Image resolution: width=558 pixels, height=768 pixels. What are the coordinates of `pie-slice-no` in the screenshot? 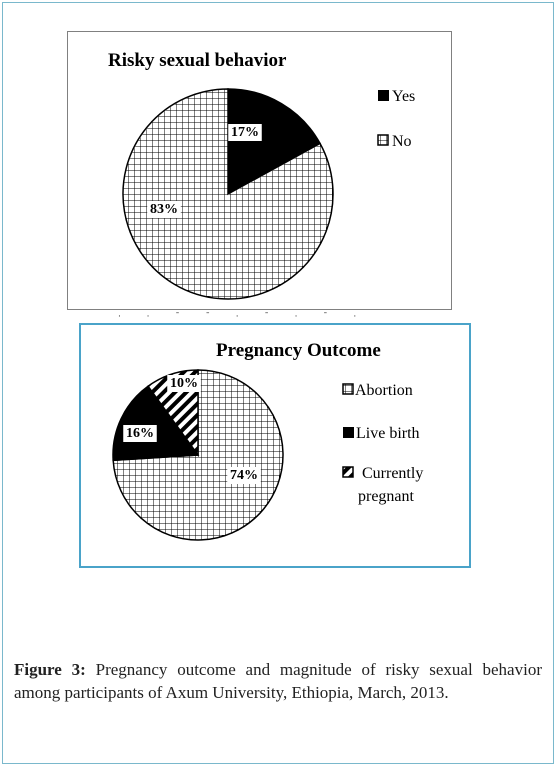 It's located at (228, 194).